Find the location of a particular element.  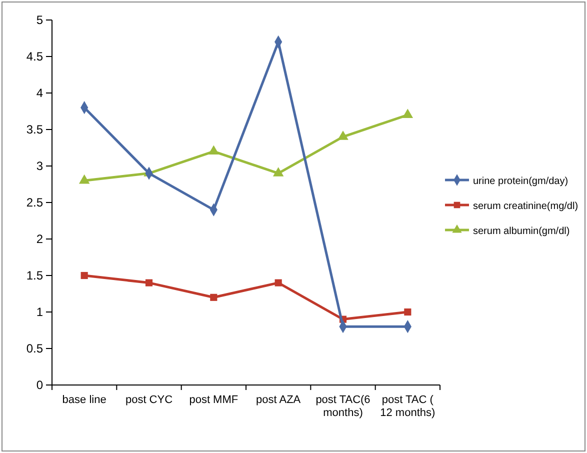

y-tick-label: 3.5 is located at coordinates (35, 129).